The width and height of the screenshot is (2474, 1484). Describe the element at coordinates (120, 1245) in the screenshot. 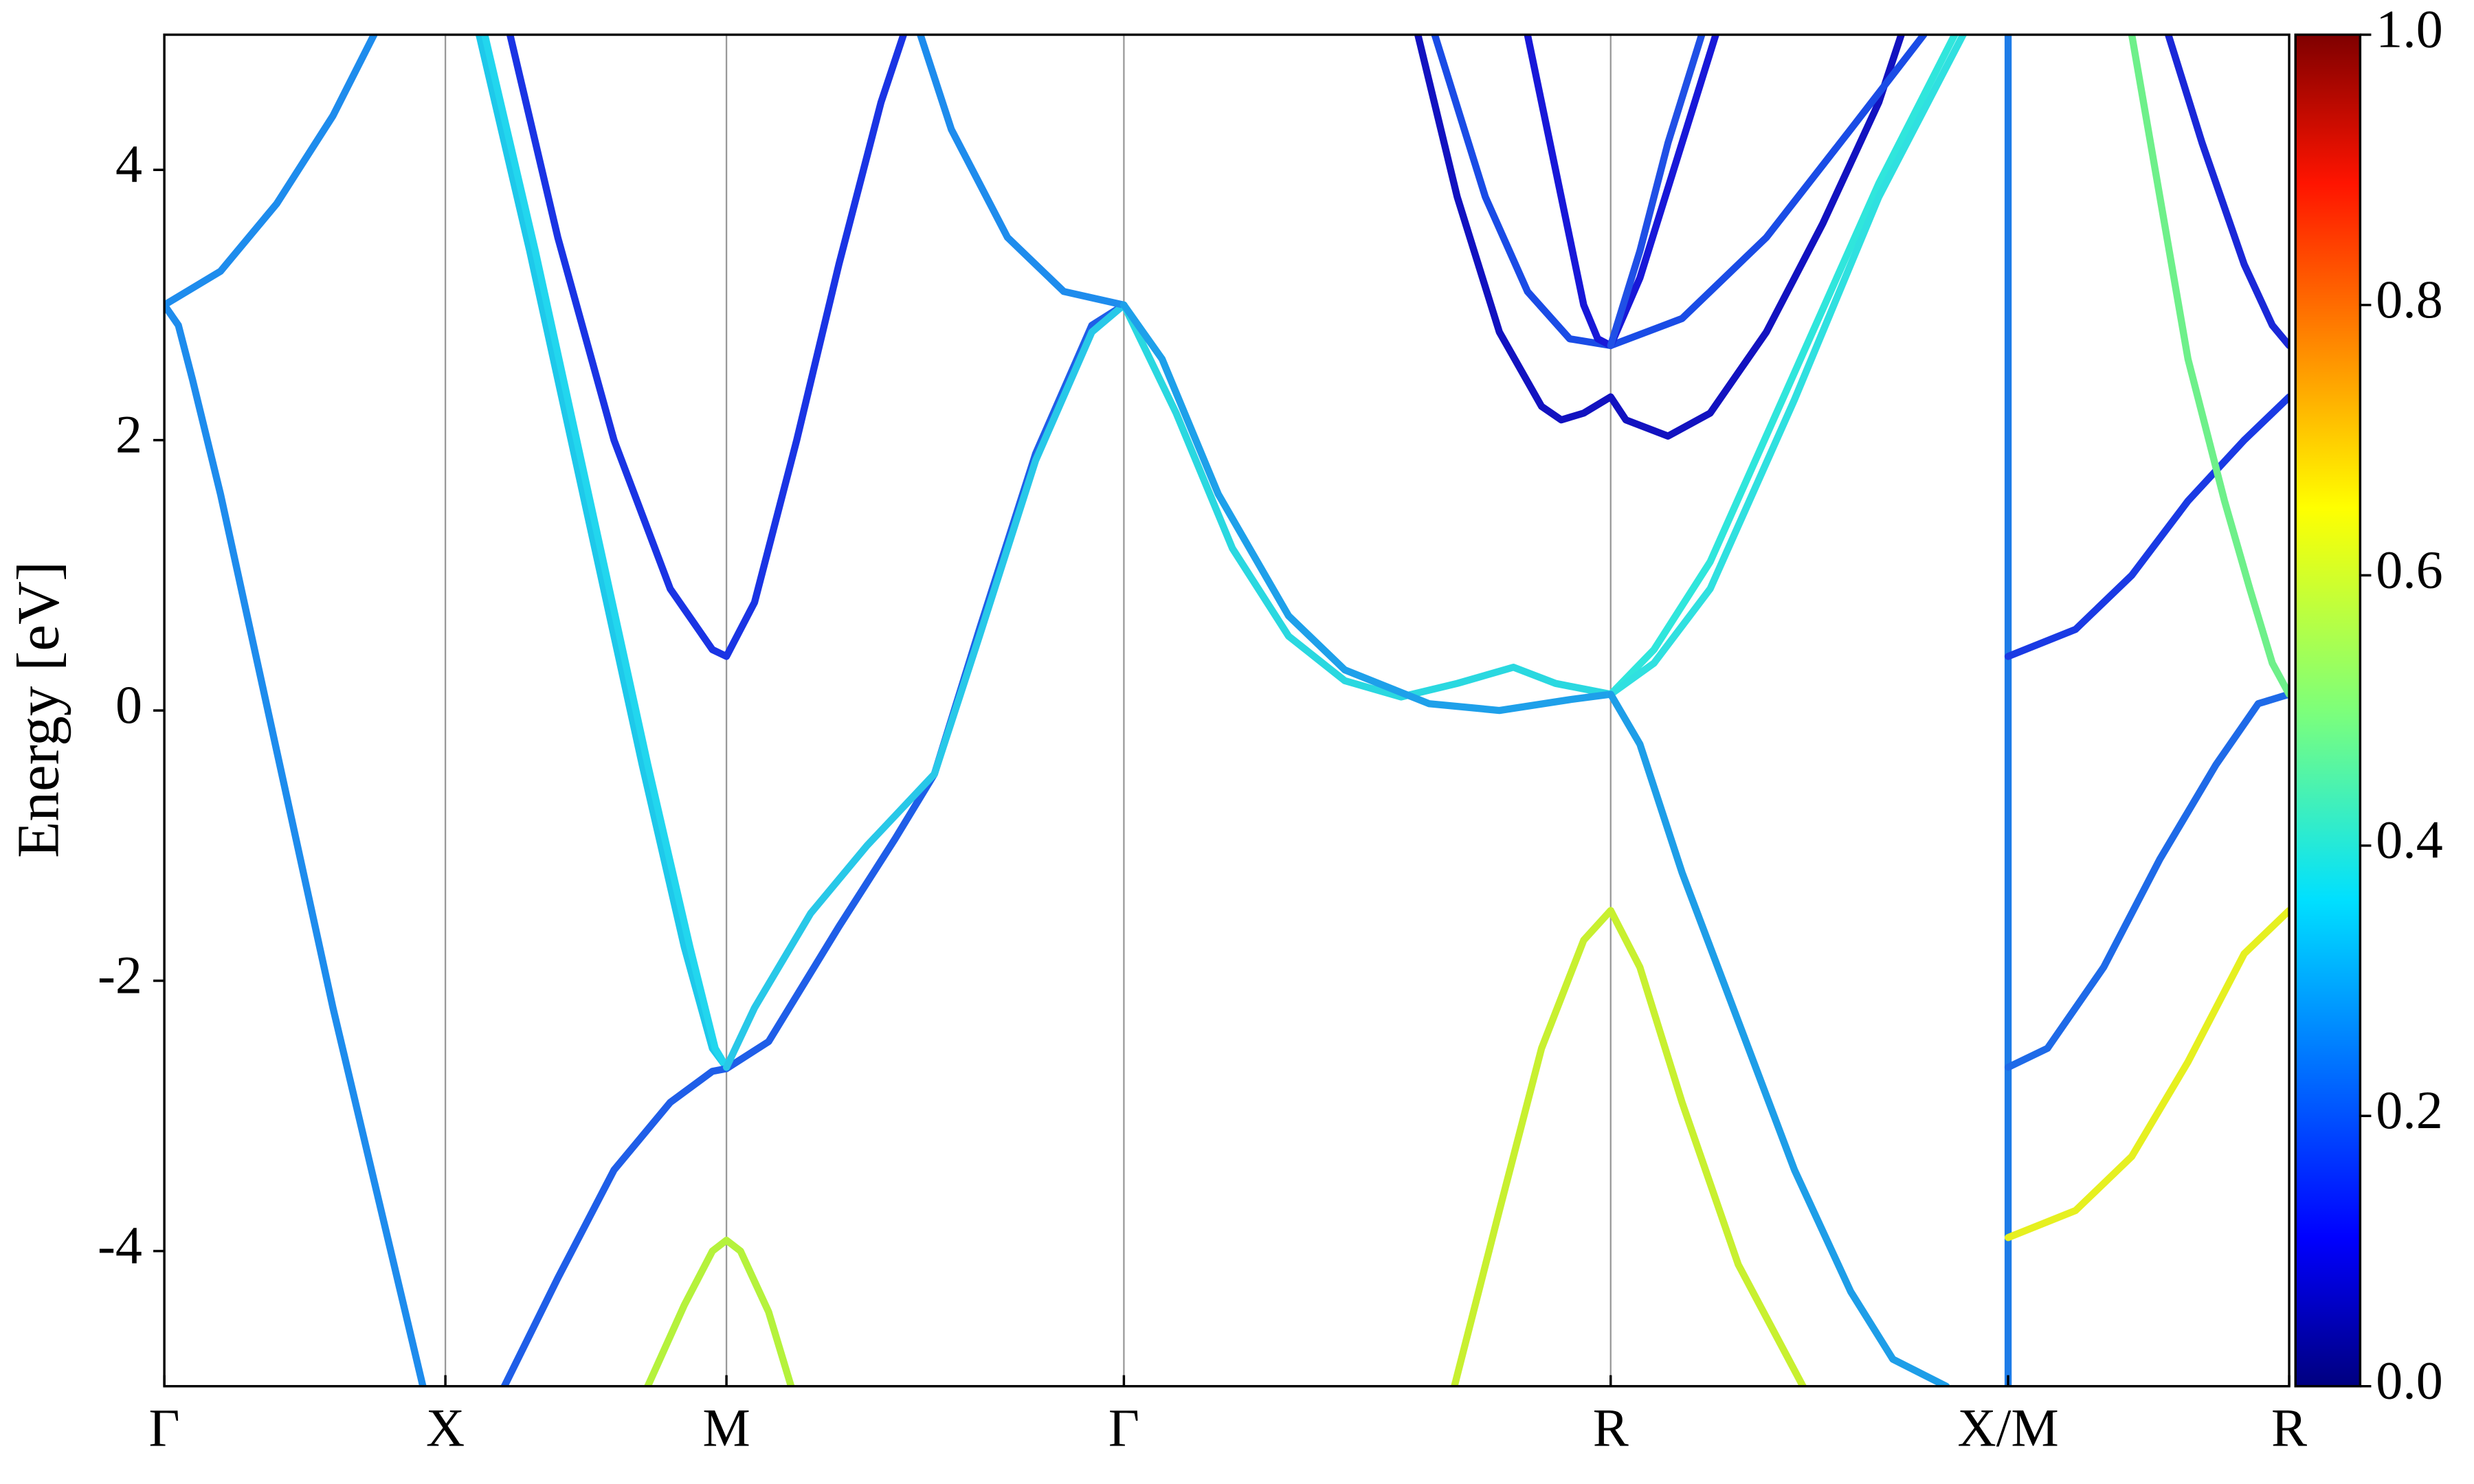

I see `y-tick-label: -4` at that location.